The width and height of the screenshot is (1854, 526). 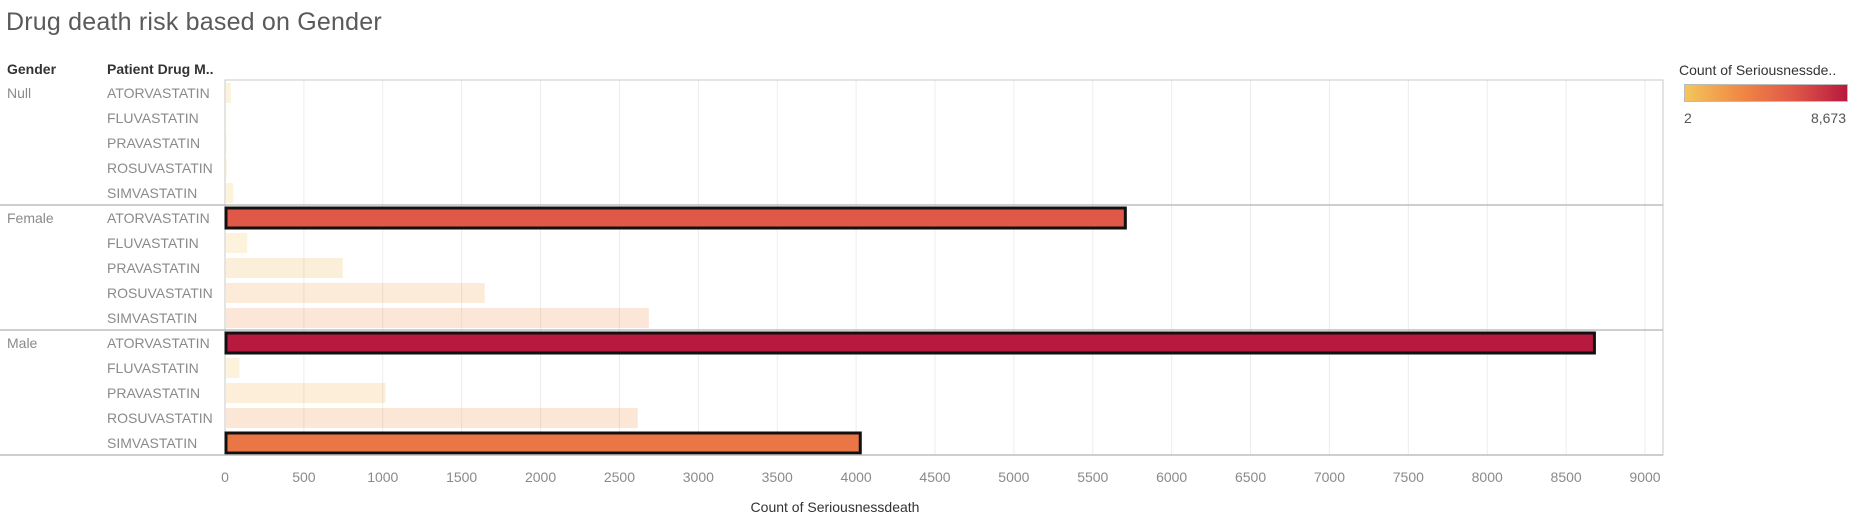 What do you see at coordinates (835, 507) in the screenshot?
I see `x-axis-label: Count of Seriousnessdeath` at bounding box center [835, 507].